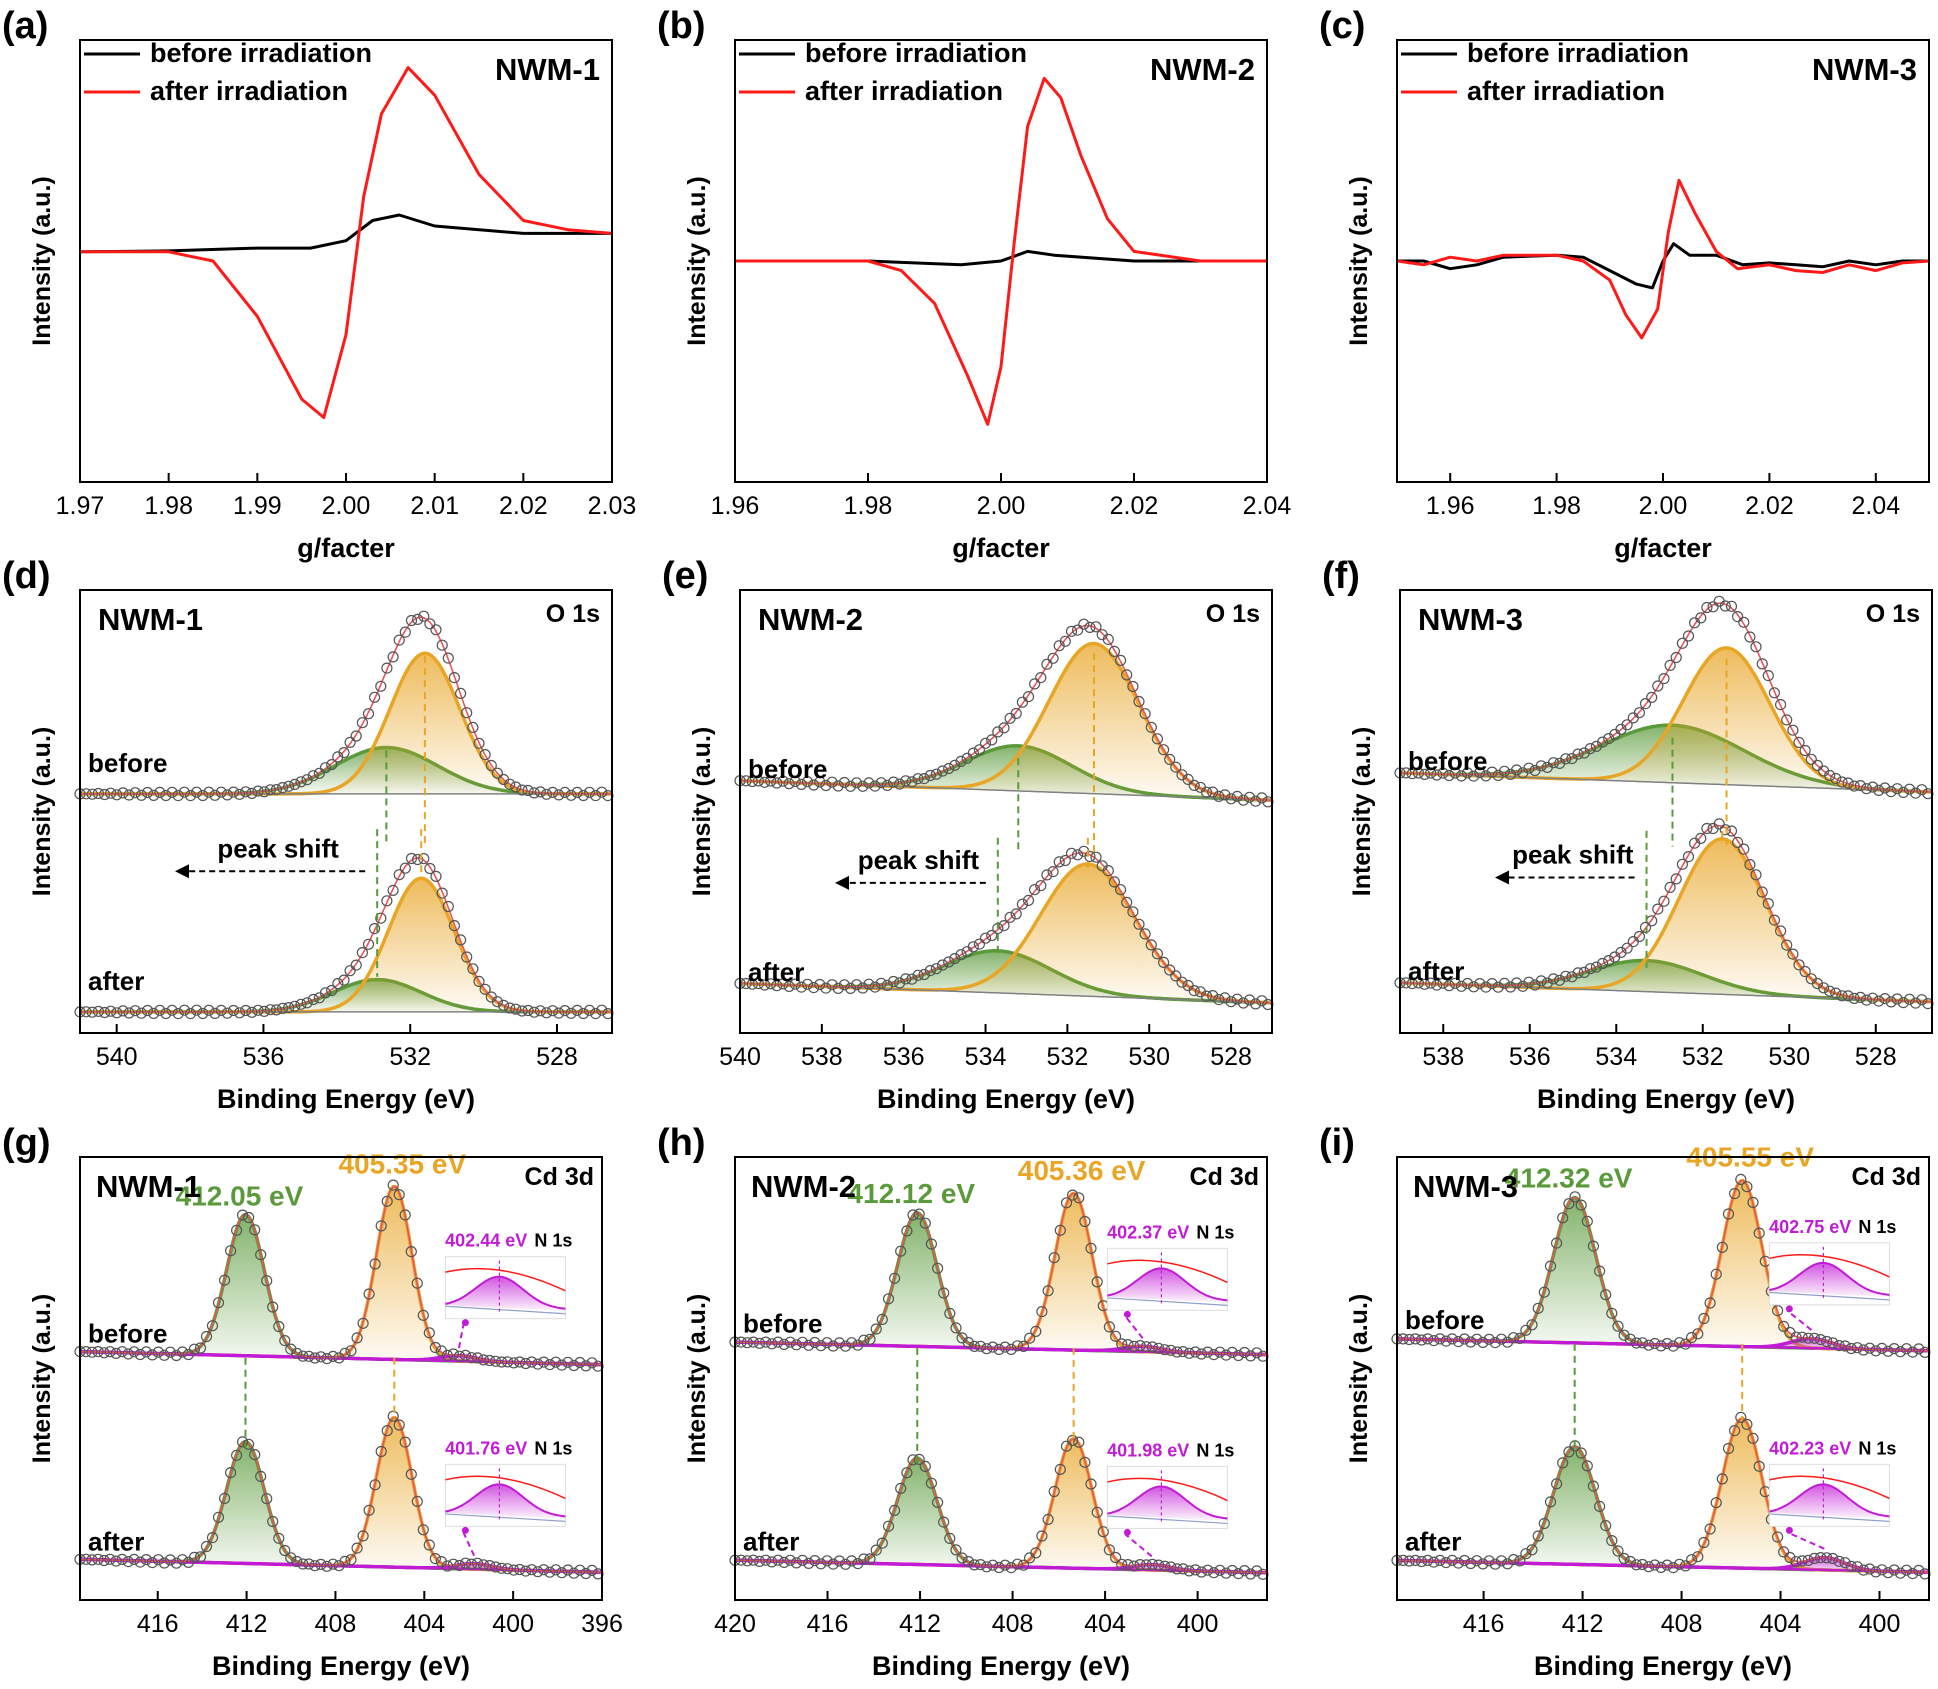 This screenshot has height=1689, width=1938. I want to click on inset-fit-line, so click(505, 1279).